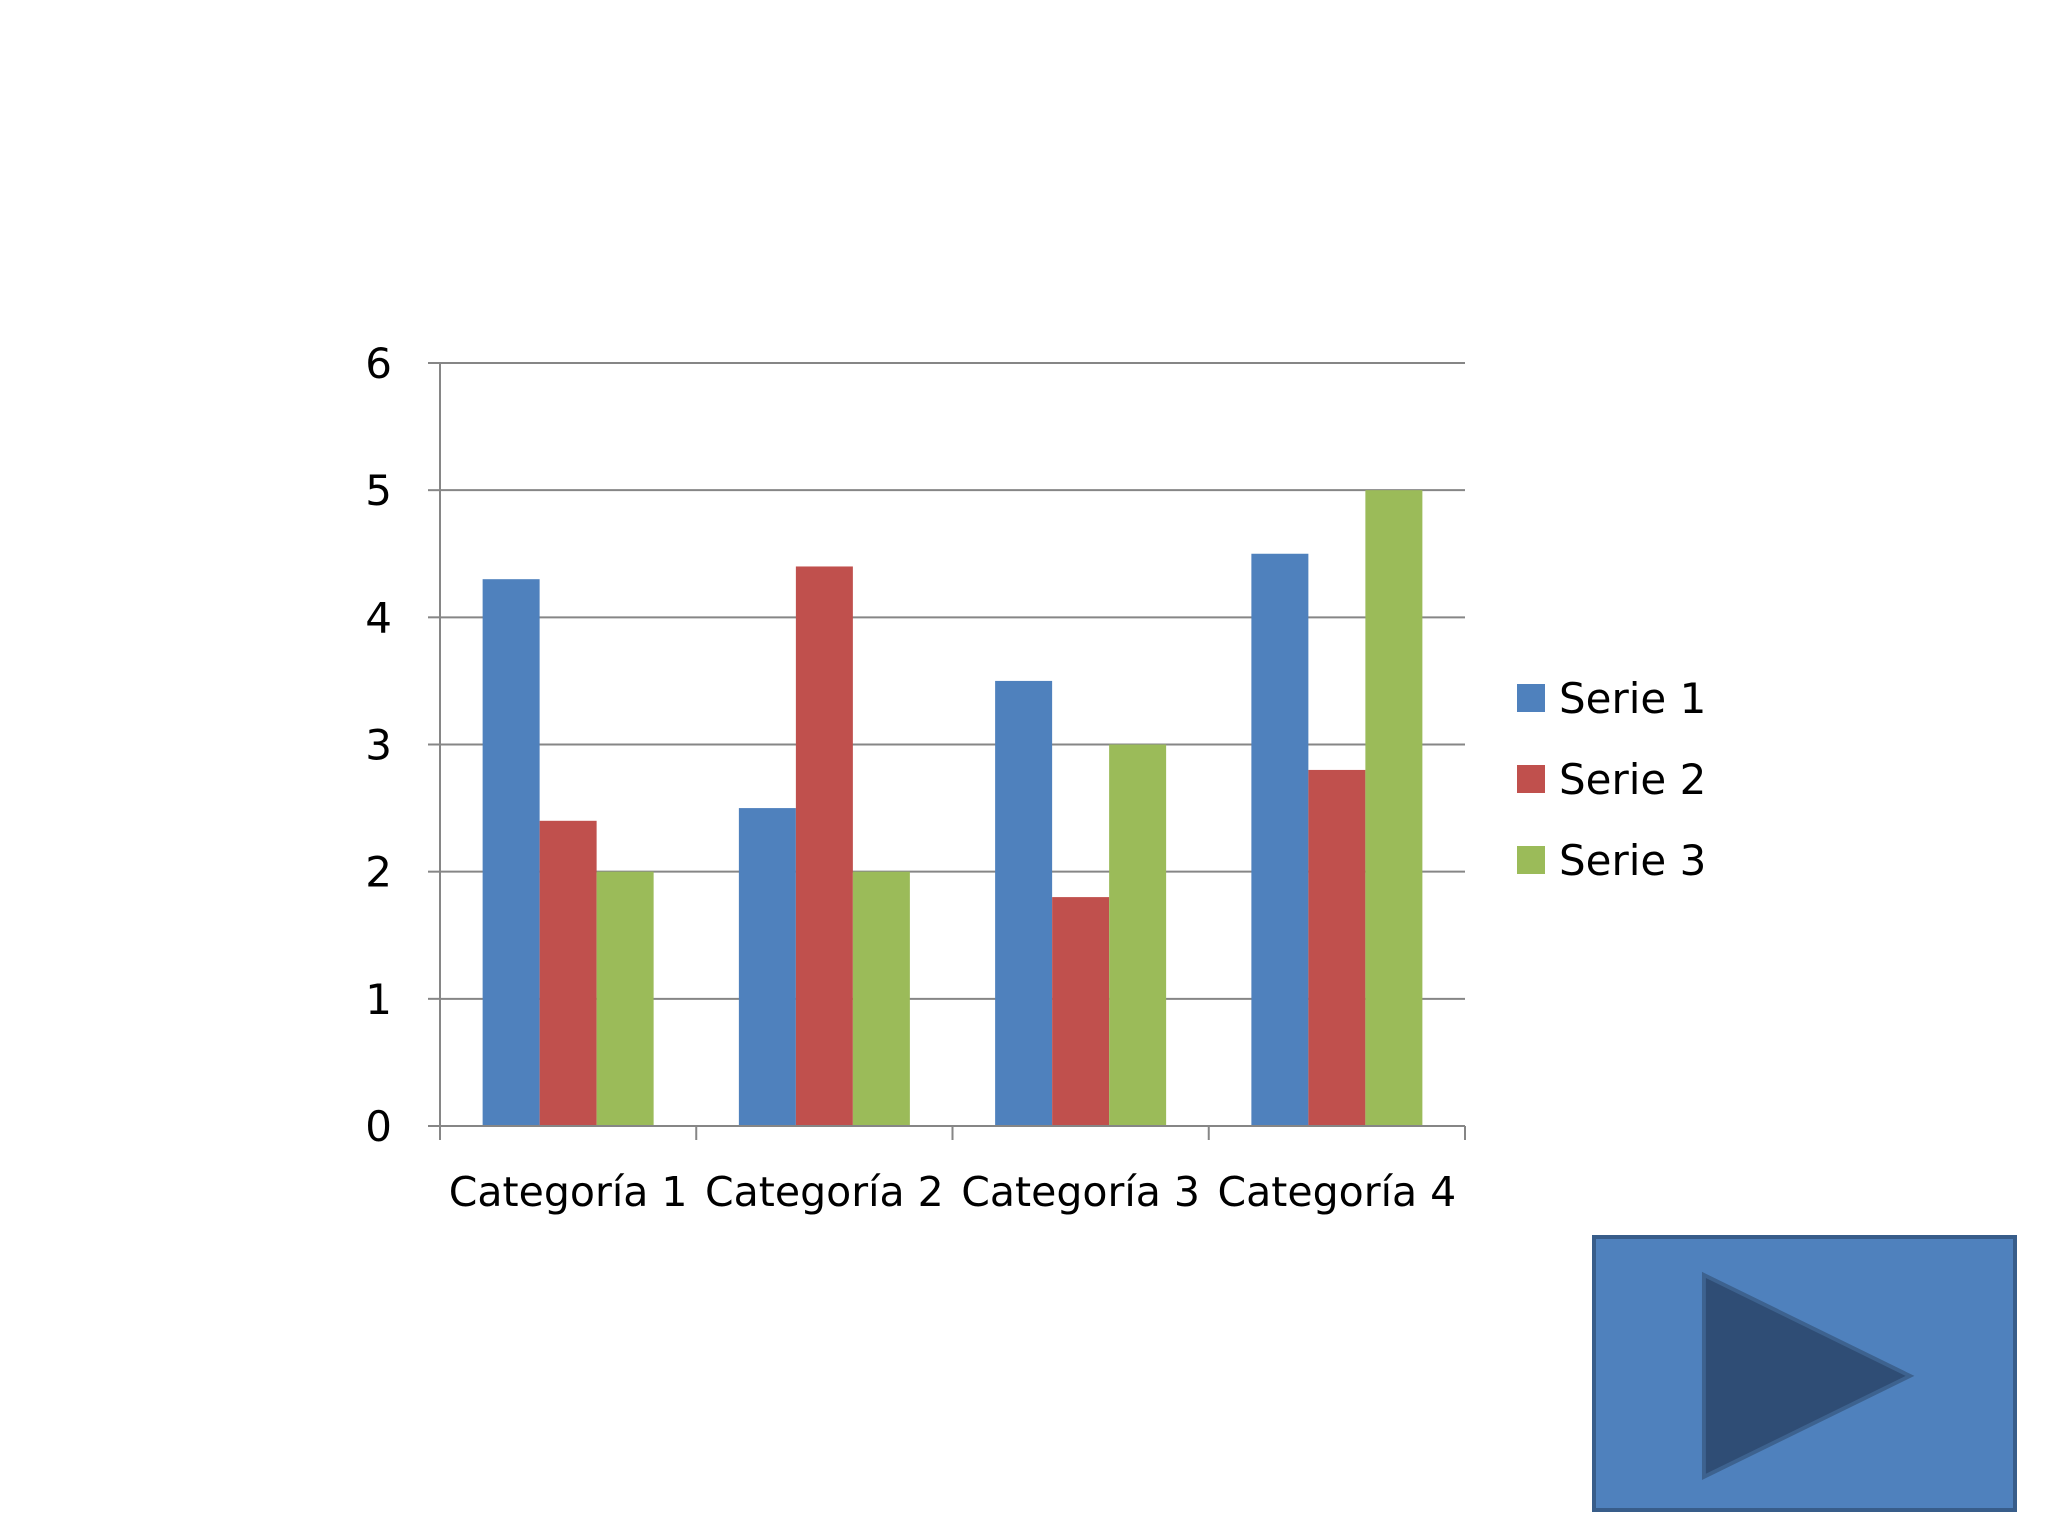  I want to click on next-slide-button, so click(1804, 1373).